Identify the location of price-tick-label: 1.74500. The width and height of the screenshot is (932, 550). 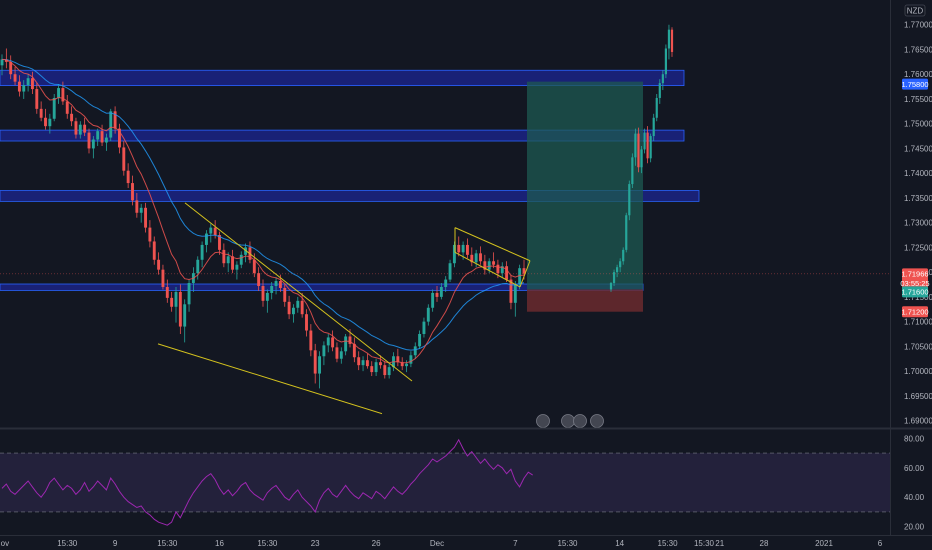
(918, 148).